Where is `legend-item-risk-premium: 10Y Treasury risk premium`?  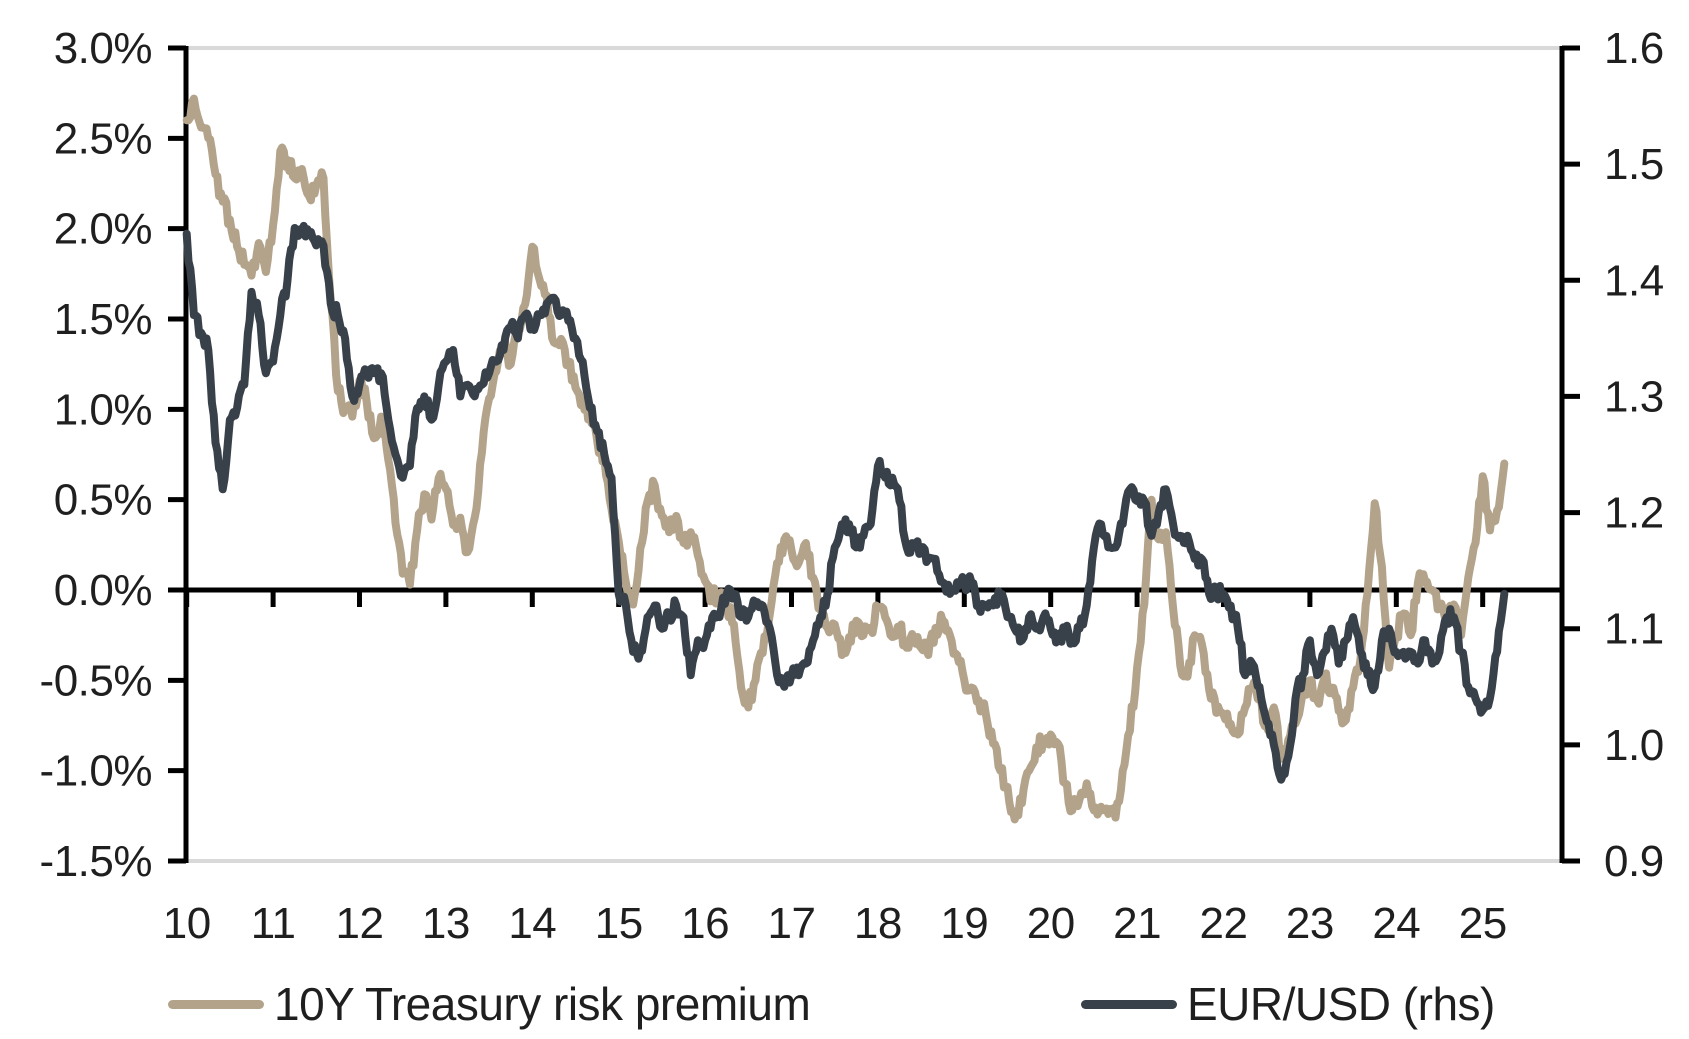 legend-item-risk-premium: 10Y Treasury risk premium is located at coordinates (489, 1004).